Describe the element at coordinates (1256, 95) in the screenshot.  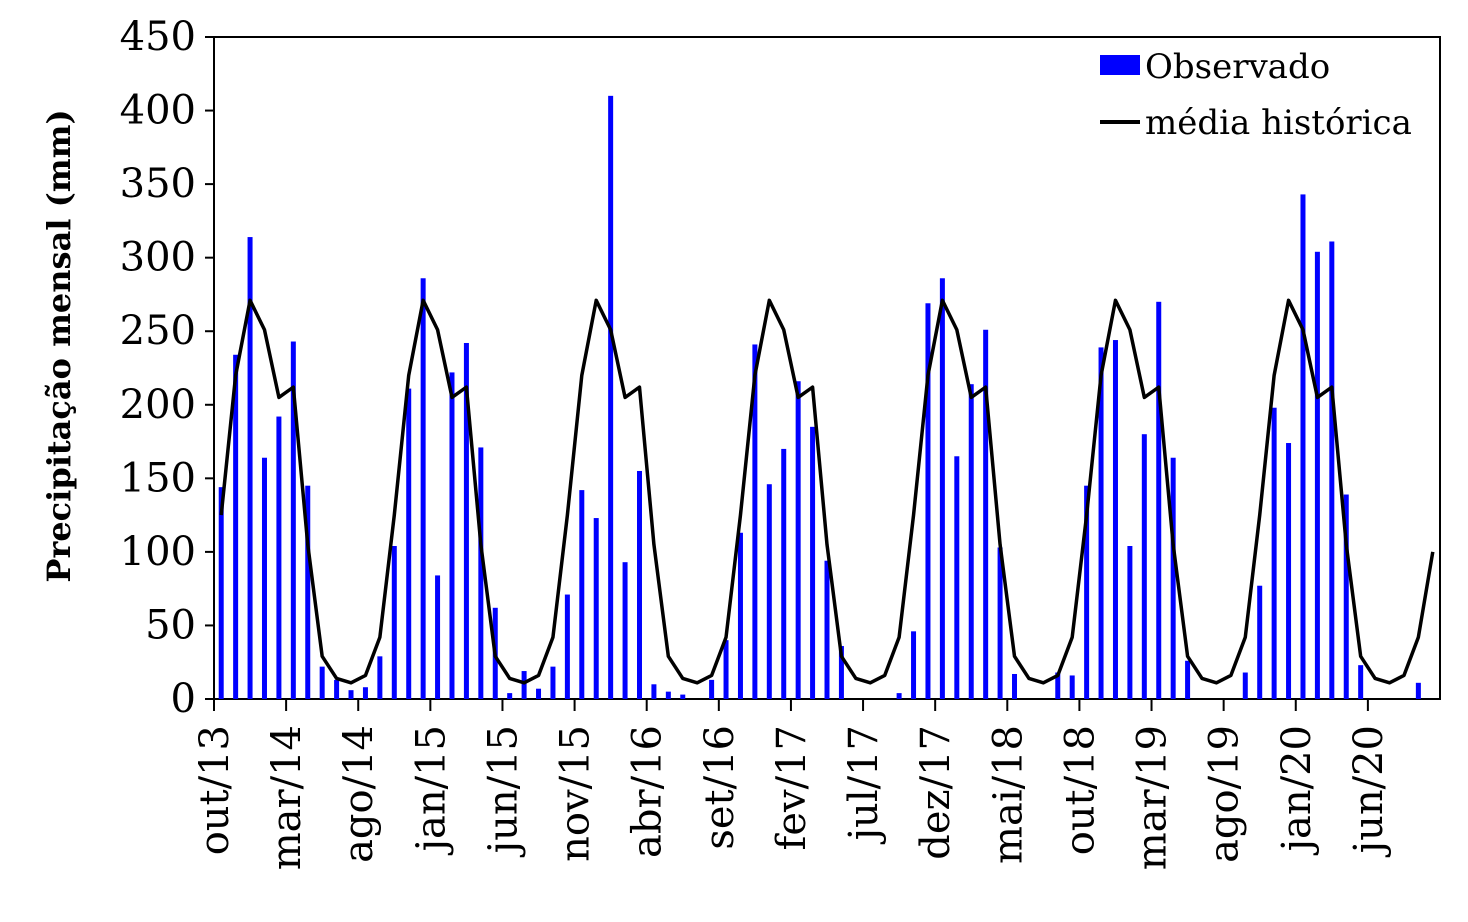
I see `legend: Observado média histórica` at that location.